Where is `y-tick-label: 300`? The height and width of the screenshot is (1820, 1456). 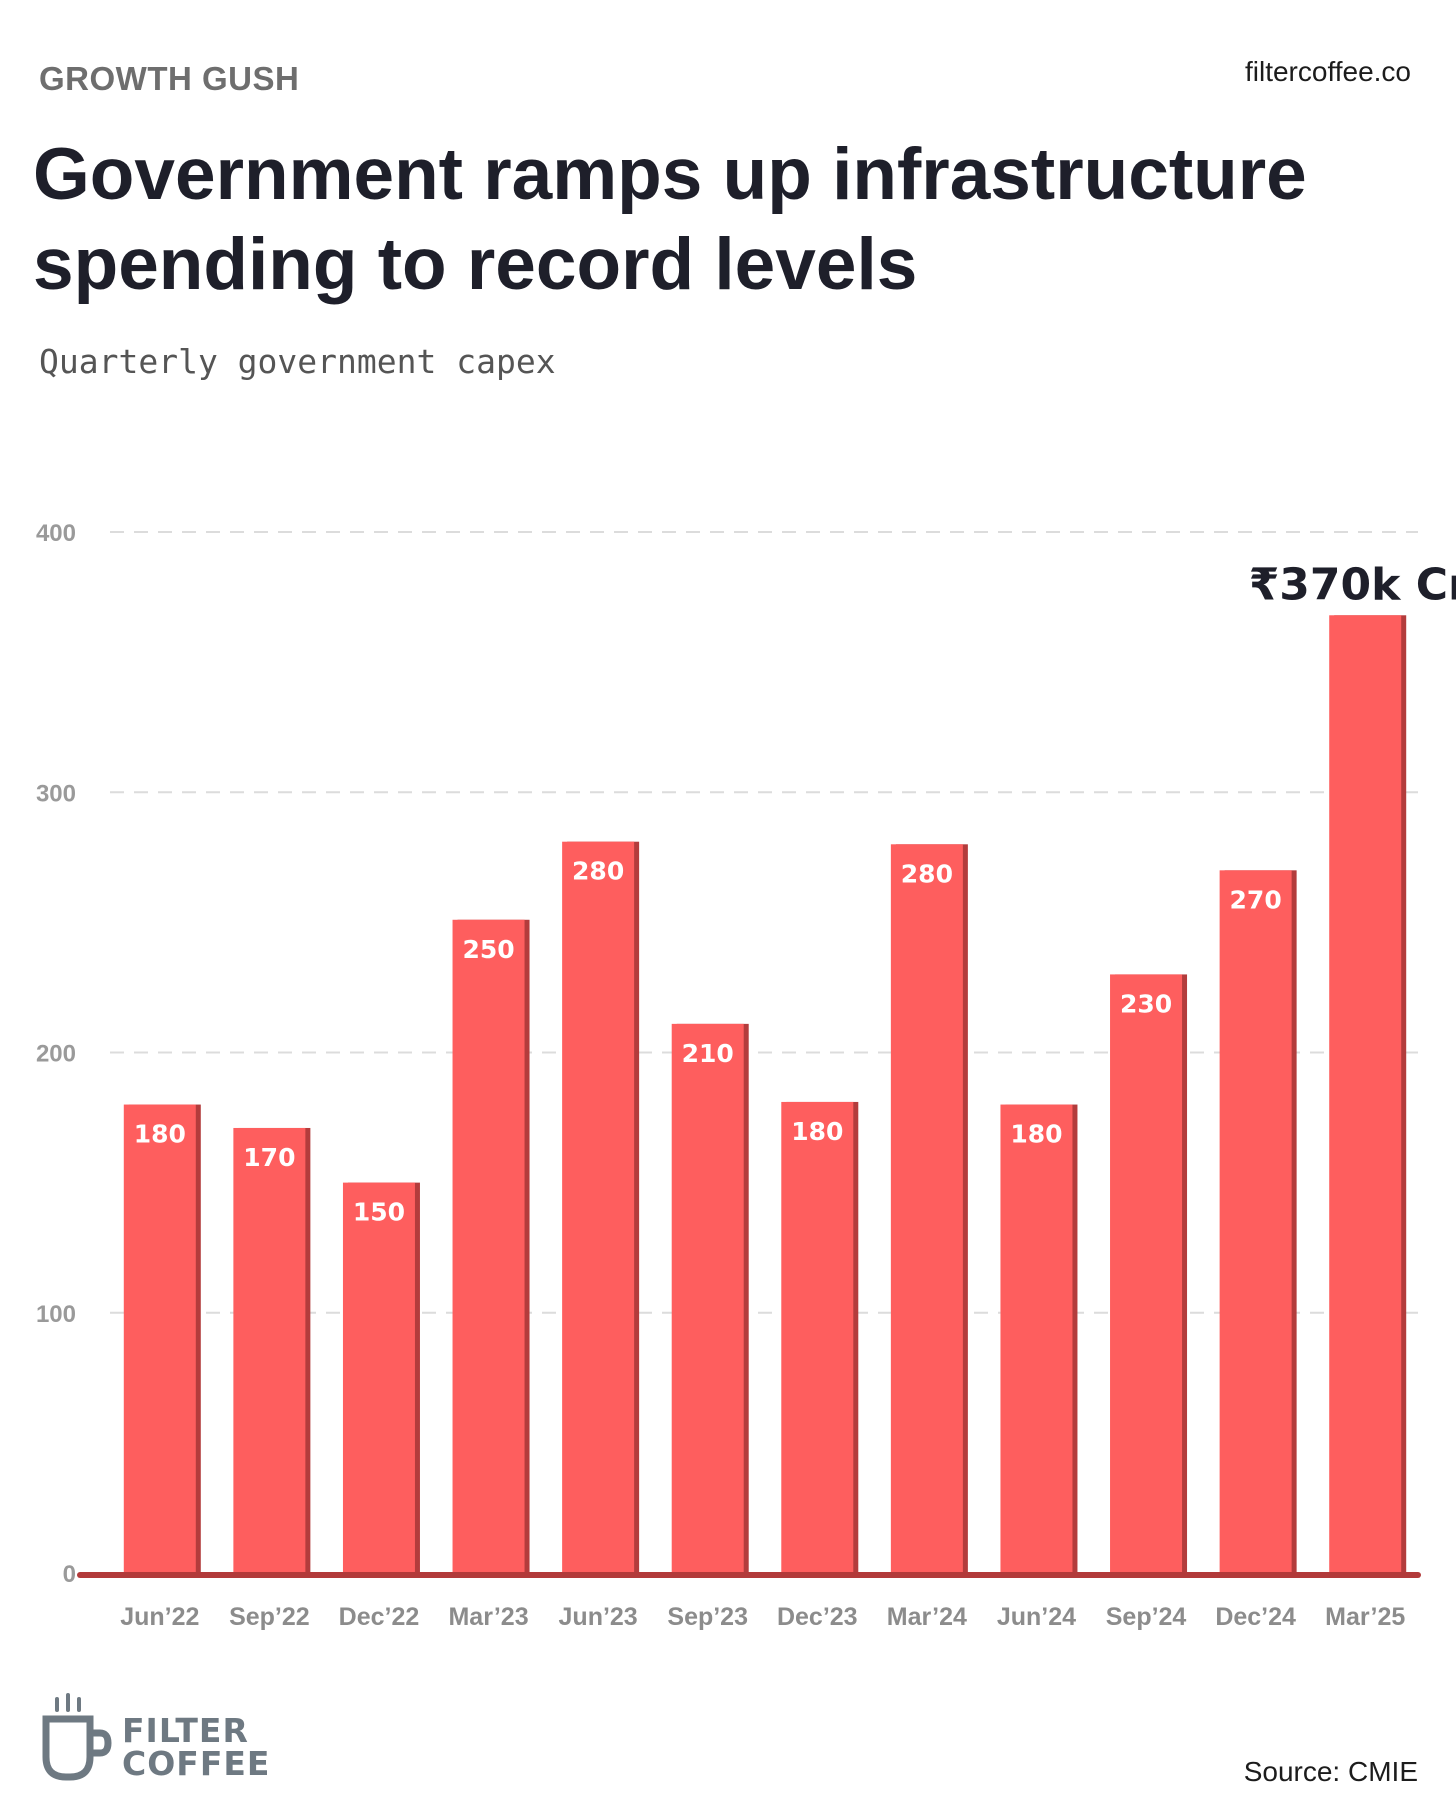
y-tick-label: 300 is located at coordinates (56, 793).